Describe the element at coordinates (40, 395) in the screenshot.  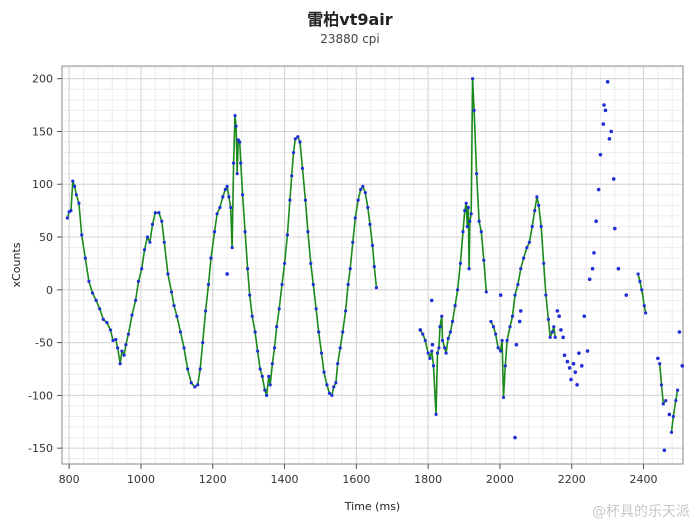
I see `y-tick-label: -100` at that location.